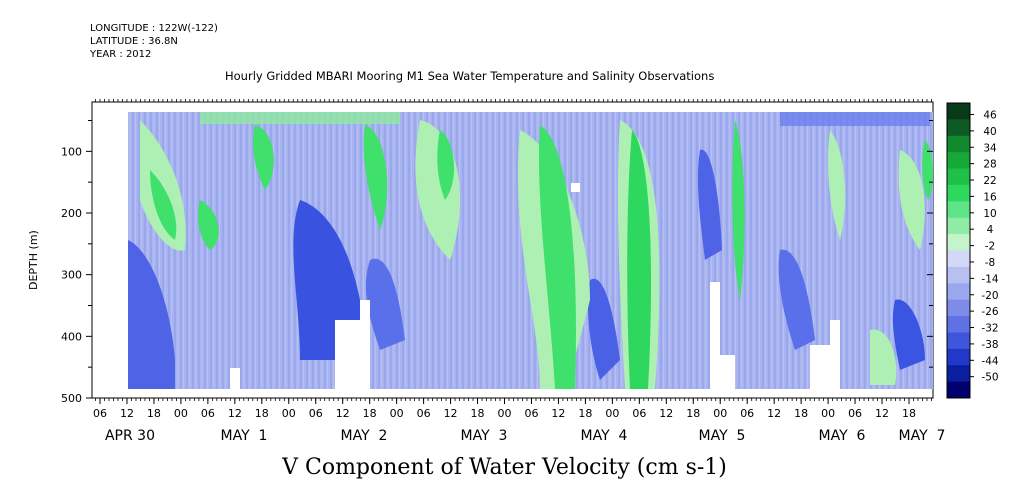 This screenshot has width=1009, height=504. What do you see at coordinates (989, 165) in the screenshot?
I see `colorbar-label: 28` at bounding box center [989, 165].